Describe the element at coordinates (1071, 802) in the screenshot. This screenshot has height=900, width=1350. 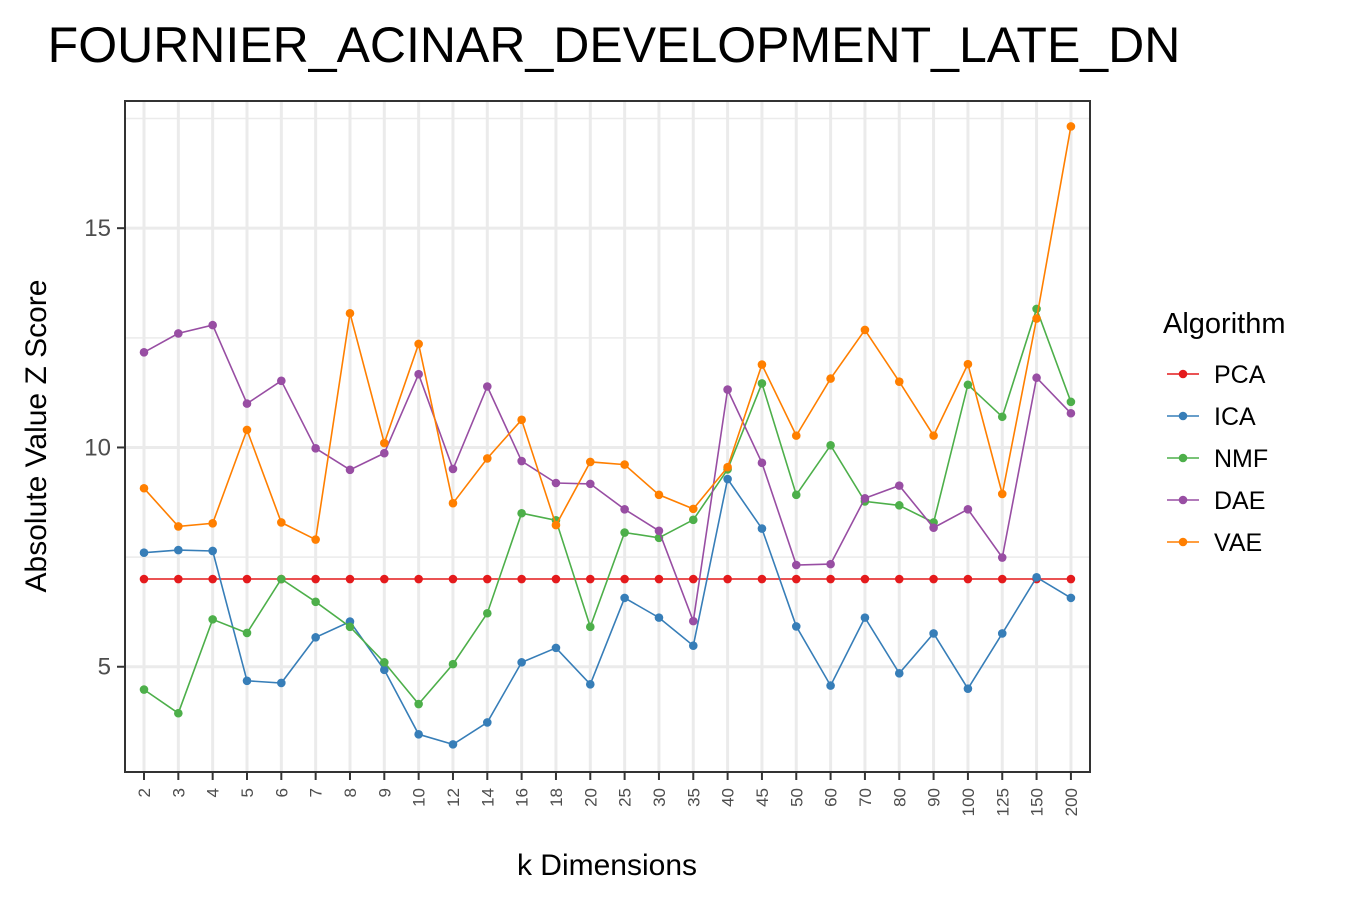
I see `x-tick-label: 200` at that location.